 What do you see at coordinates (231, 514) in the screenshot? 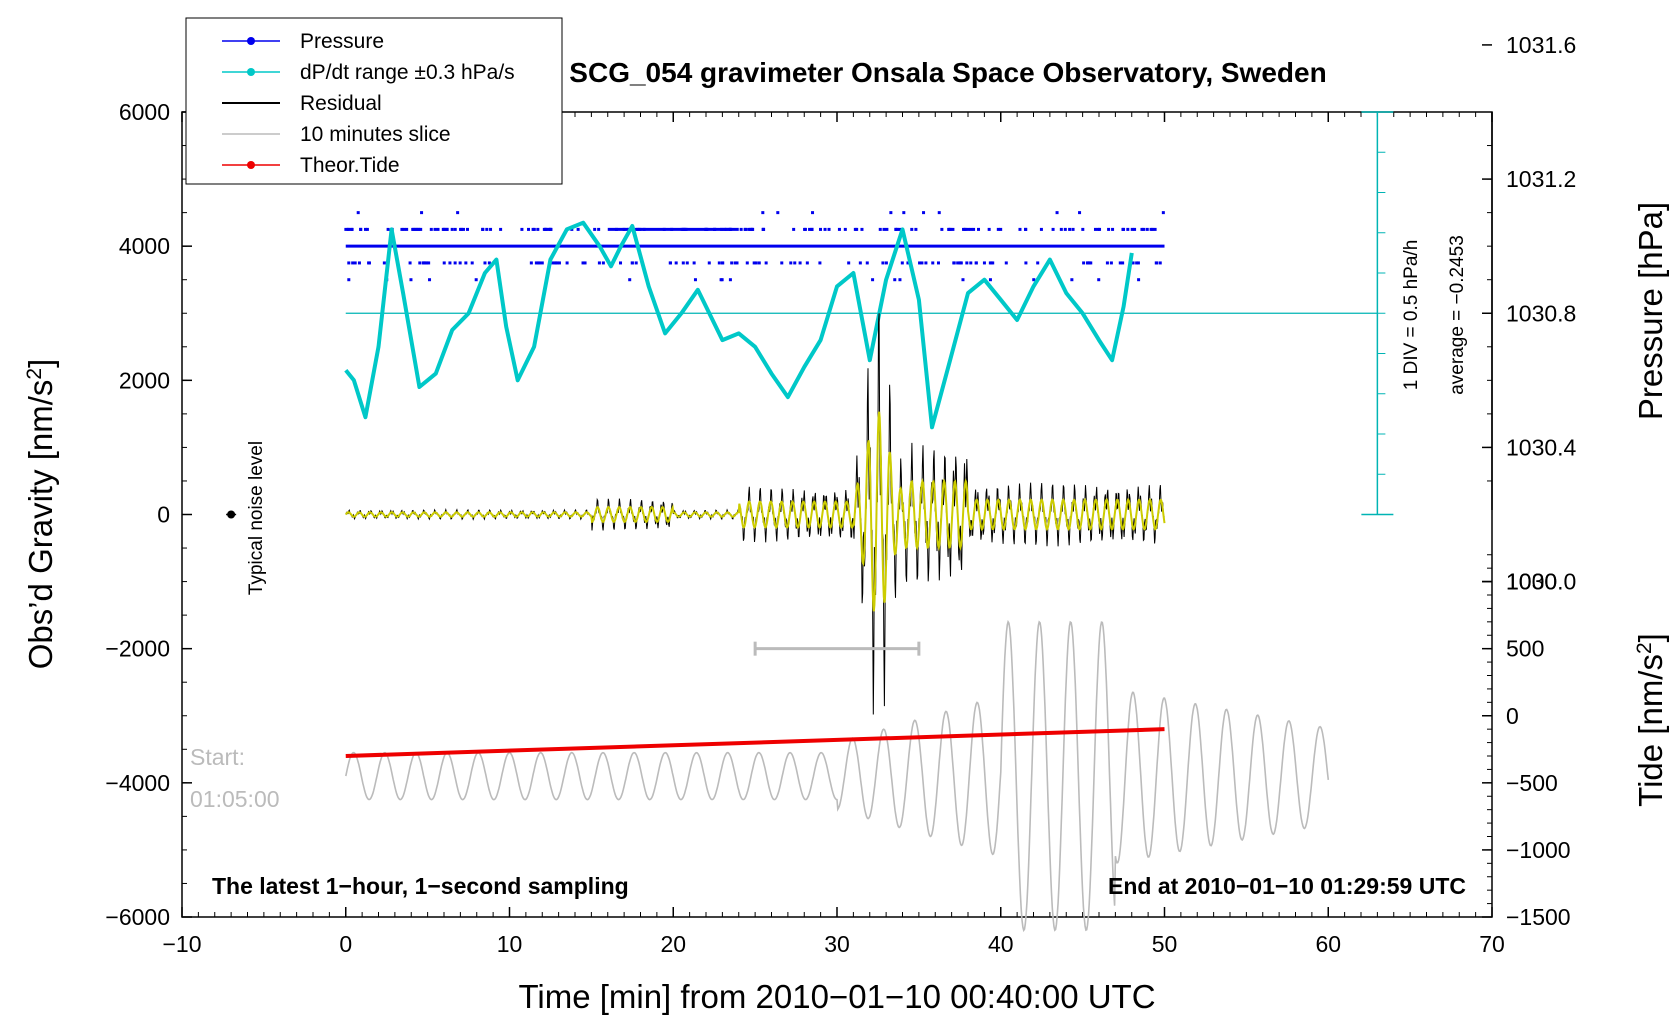
I see `noise-dot` at bounding box center [231, 514].